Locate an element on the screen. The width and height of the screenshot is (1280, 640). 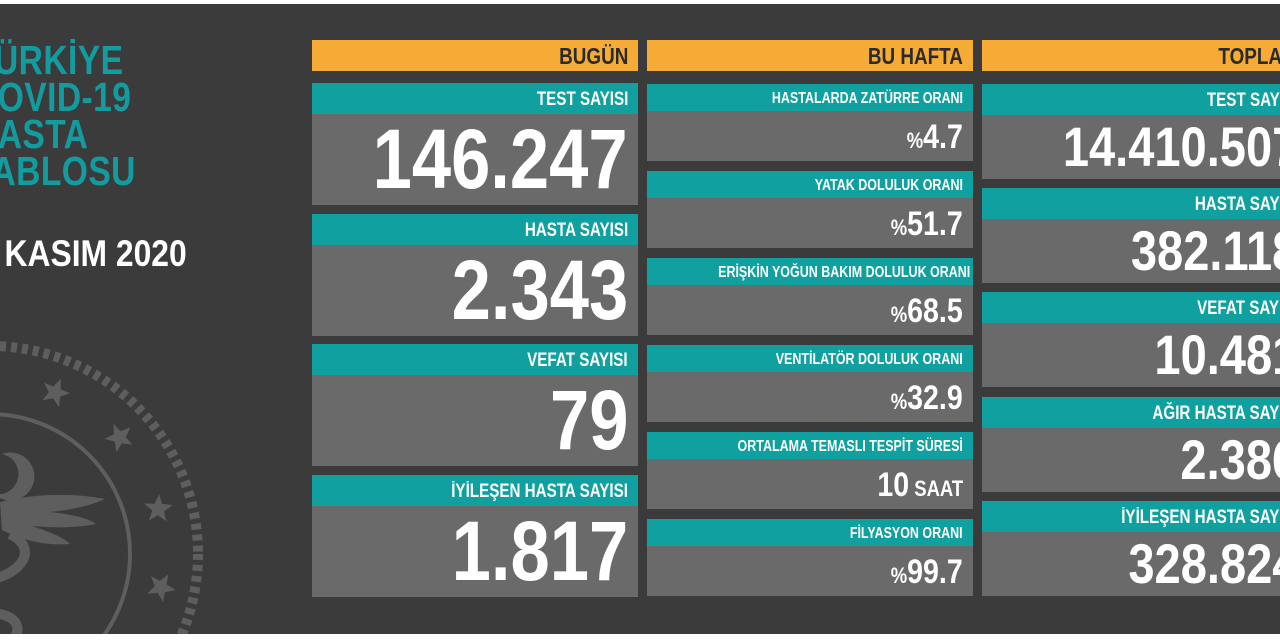
week-contact-tracing-time-card: ORTALAMA TEMASLI TESPİT SÜRESİ 10 SAAT is located at coordinates (810, 470).